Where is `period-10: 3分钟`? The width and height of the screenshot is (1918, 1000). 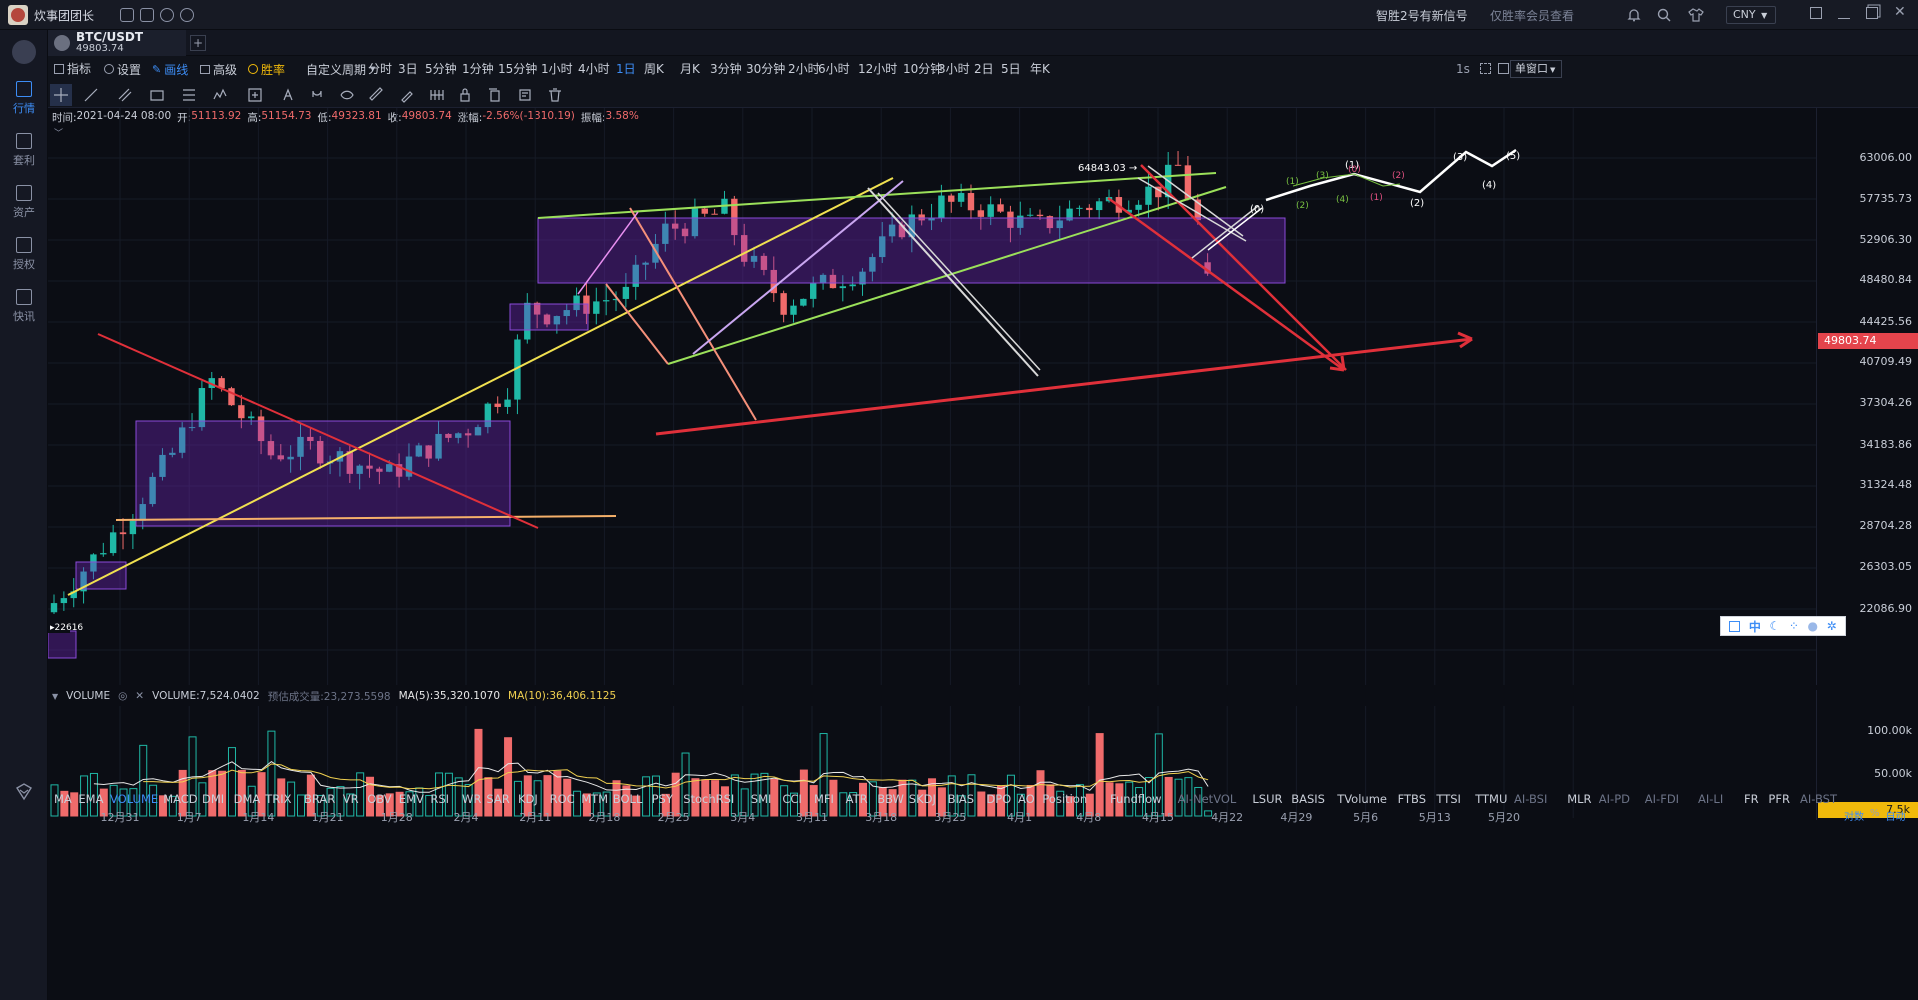
period-10: 3分钟 is located at coordinates (726, 69).